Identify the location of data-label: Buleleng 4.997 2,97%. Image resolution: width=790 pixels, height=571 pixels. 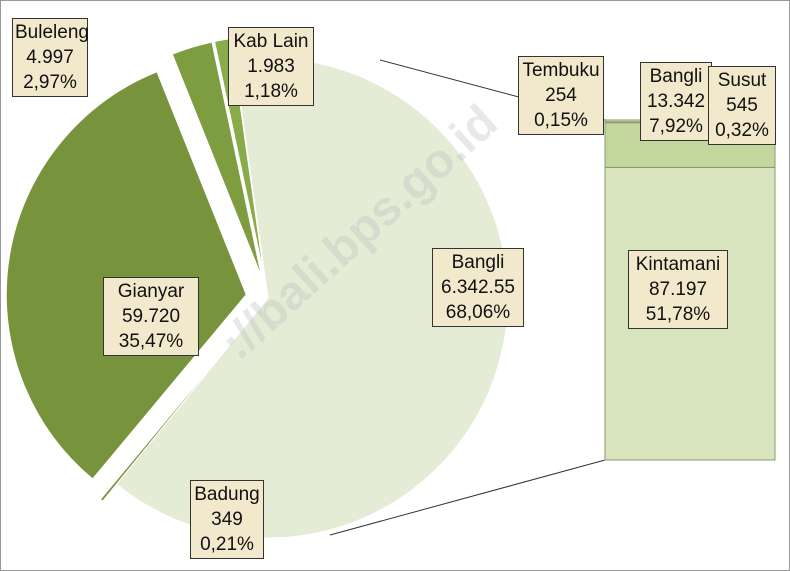
(50, 57).